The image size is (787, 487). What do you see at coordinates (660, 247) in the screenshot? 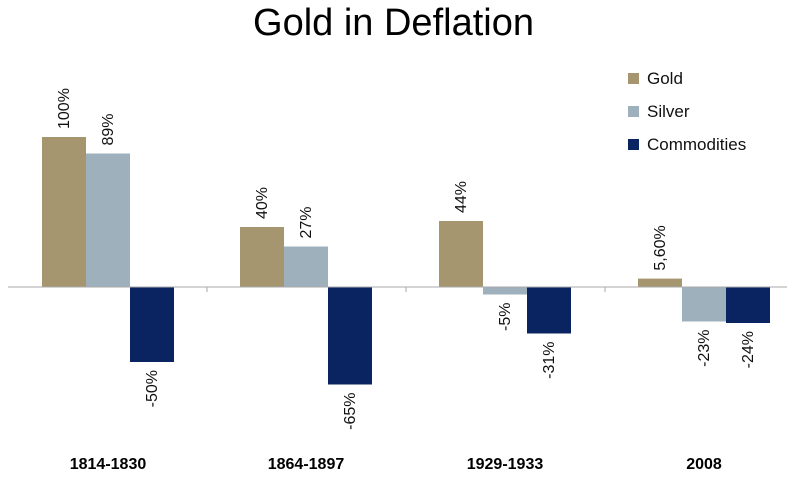
I see `data-label-gold-2008: 5,60%` at bounding box center [660, 247].